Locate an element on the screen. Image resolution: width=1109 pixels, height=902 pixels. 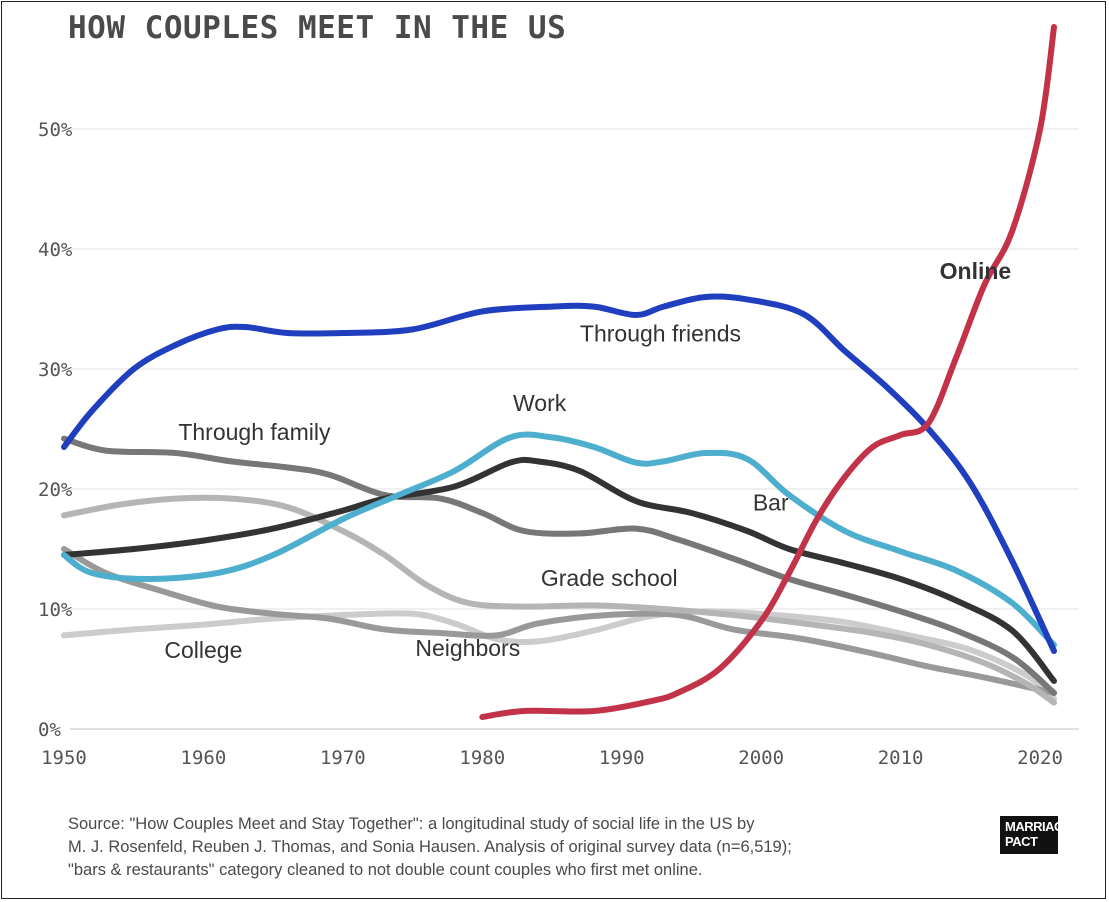
series-label-through-friends: Through friends is located at coordinates (660, 333).